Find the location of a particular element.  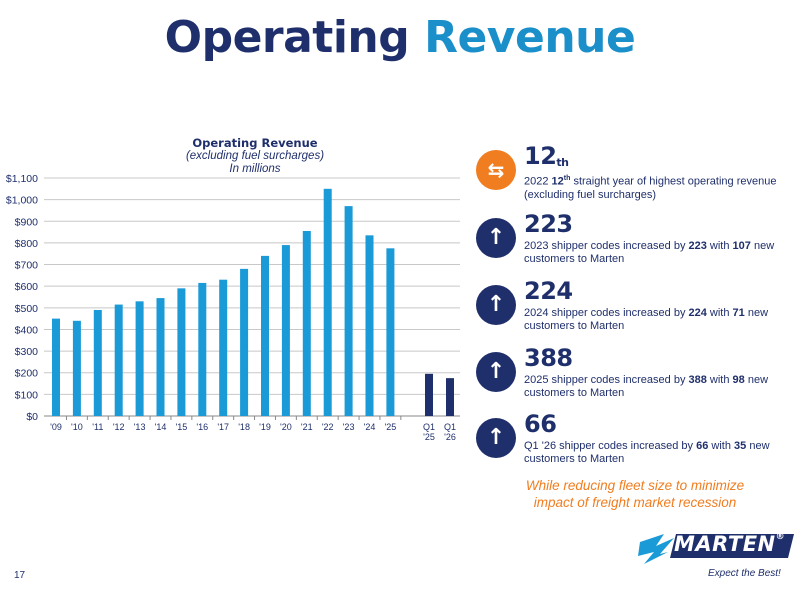

y-tick-label: $300 is located at coordinates (27, 352).